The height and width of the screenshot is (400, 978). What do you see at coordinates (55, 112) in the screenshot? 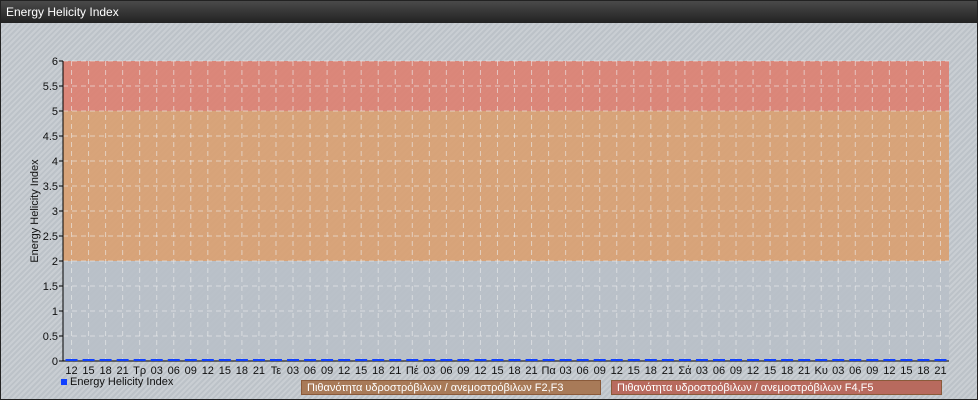
I see `ytick-label: 5` at bounding box center [55, 112].